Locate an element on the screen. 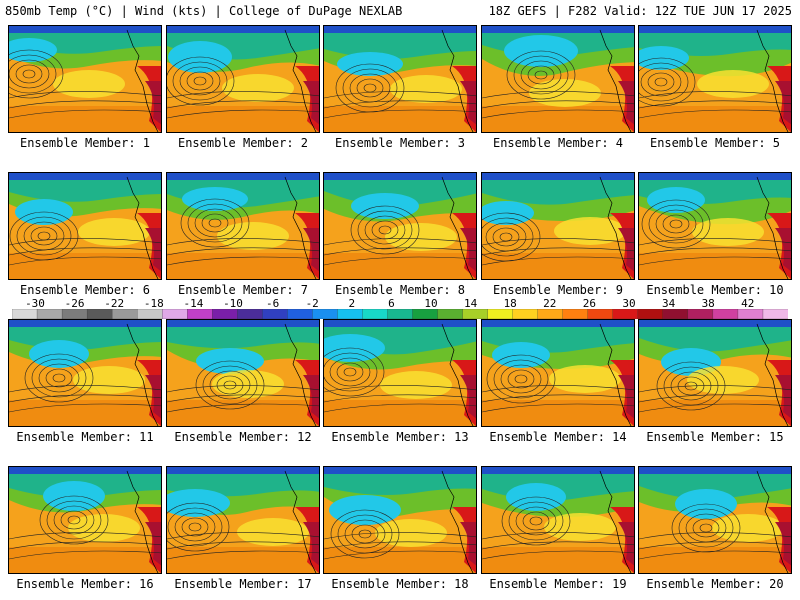  colorbar-tick-label: 6 is located at coordinates (391, 303).